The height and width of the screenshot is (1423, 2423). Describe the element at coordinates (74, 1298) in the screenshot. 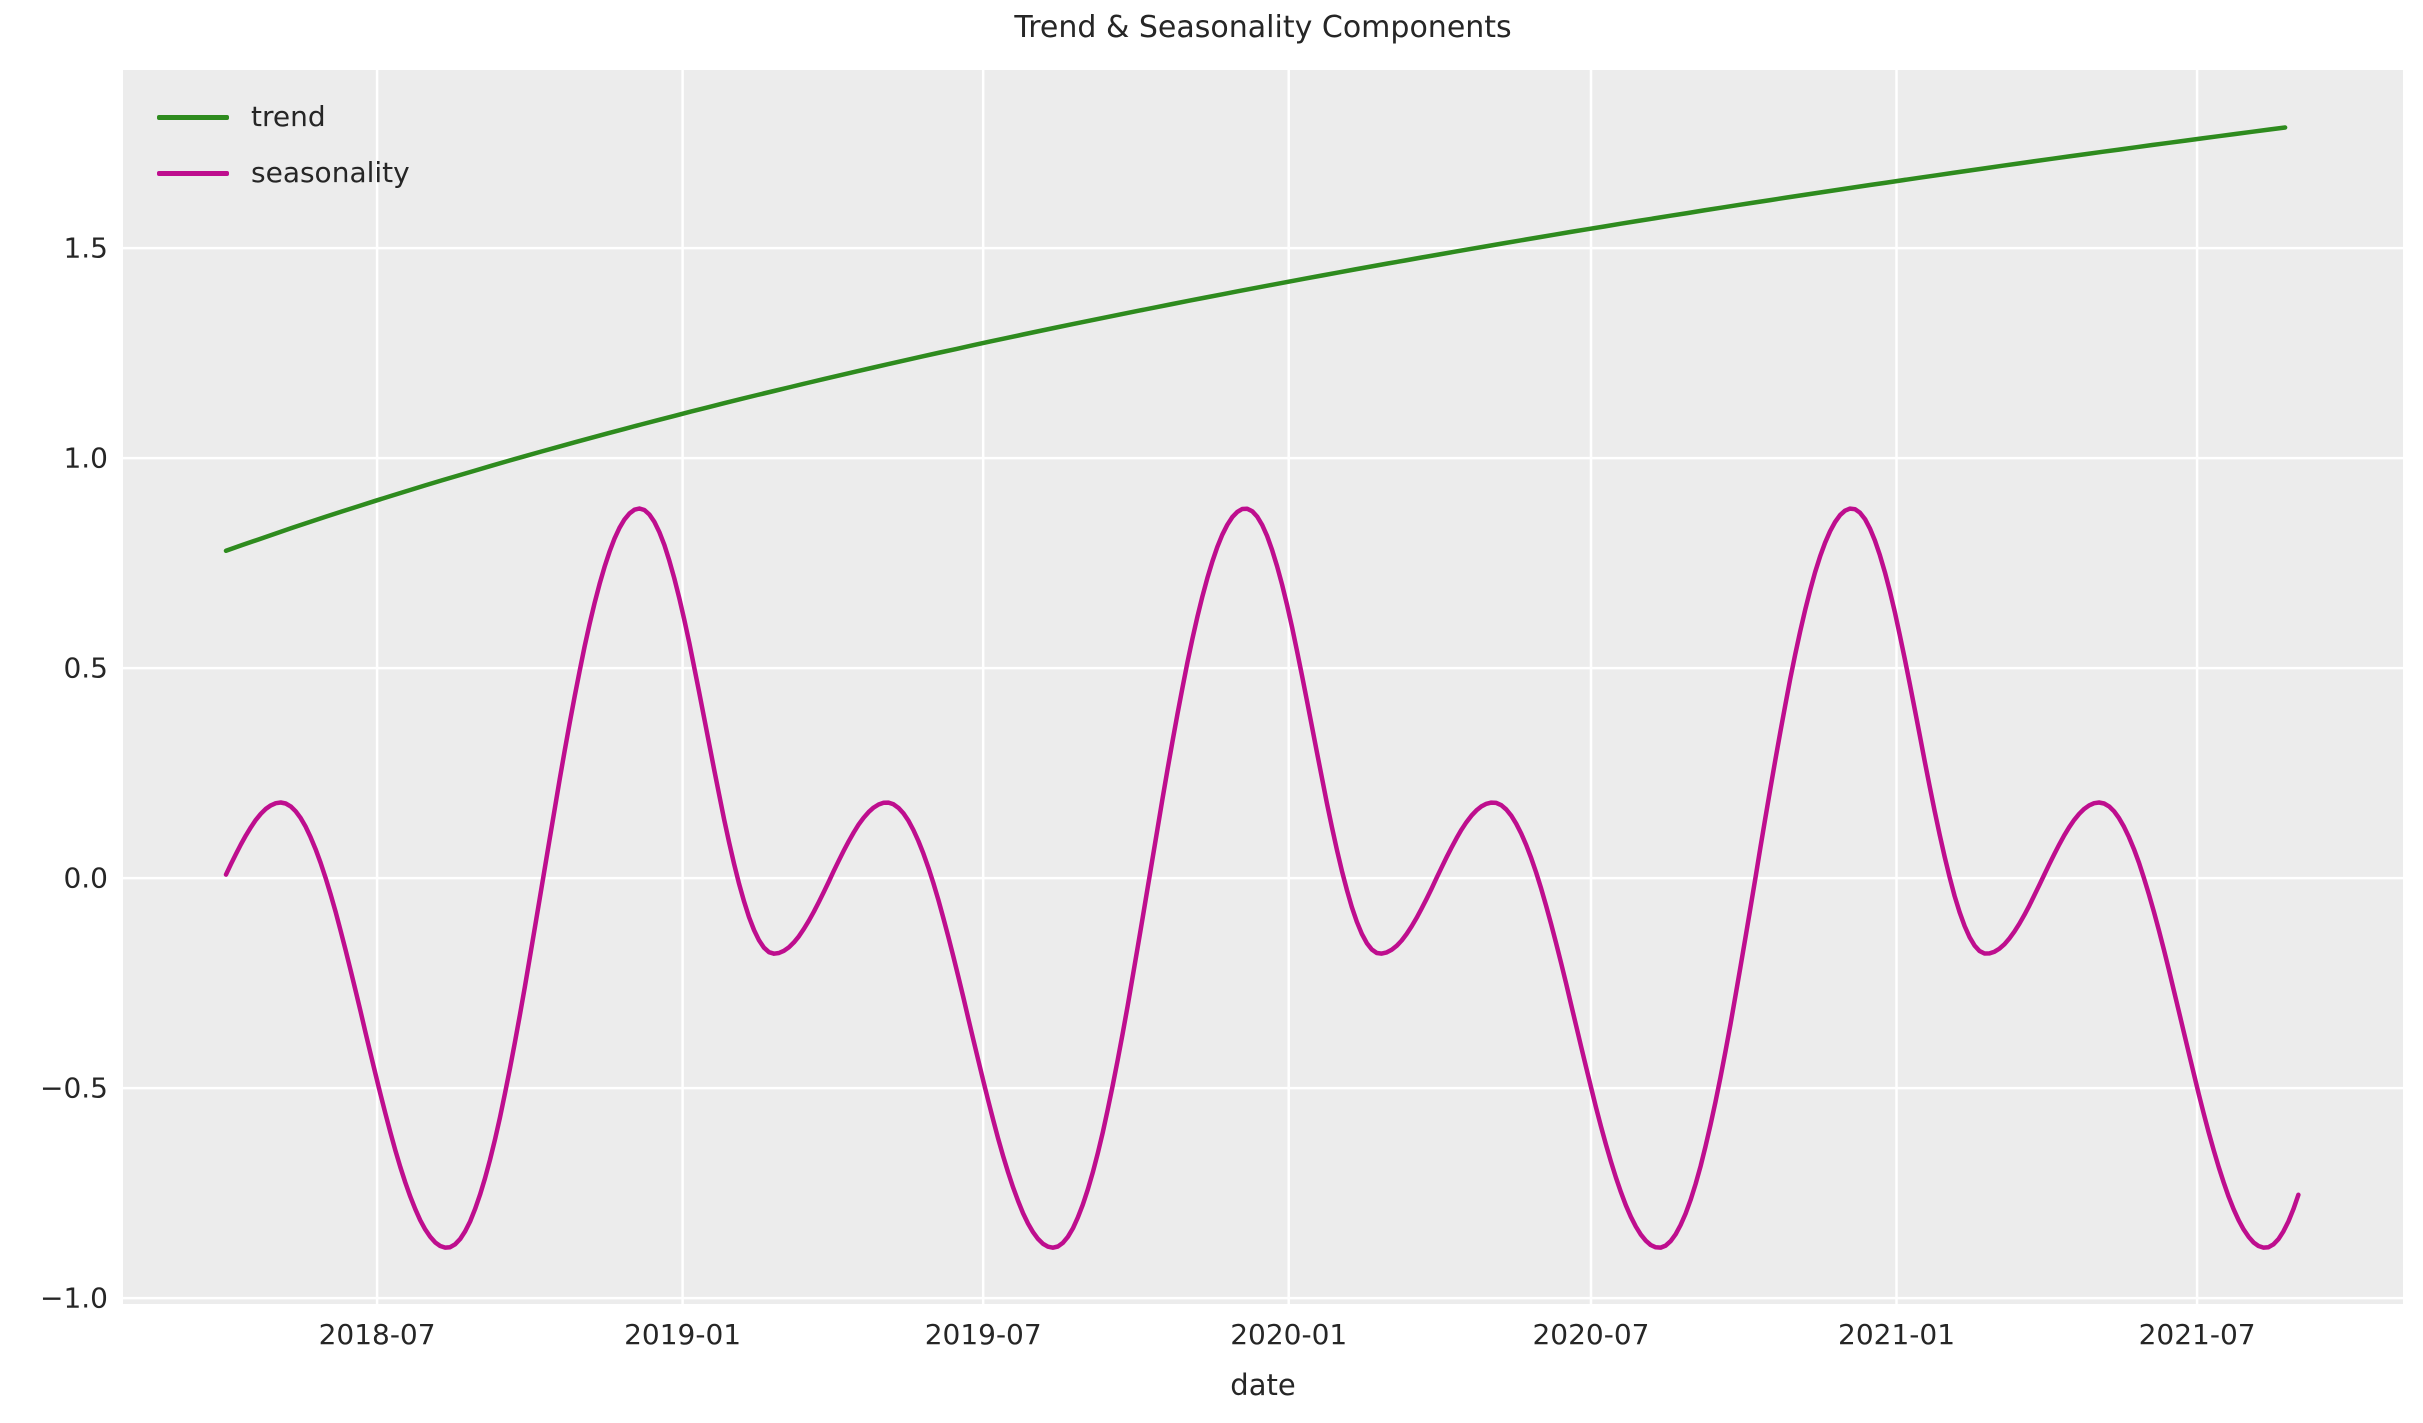

I see `y-tick-label: −1.0` at that location.